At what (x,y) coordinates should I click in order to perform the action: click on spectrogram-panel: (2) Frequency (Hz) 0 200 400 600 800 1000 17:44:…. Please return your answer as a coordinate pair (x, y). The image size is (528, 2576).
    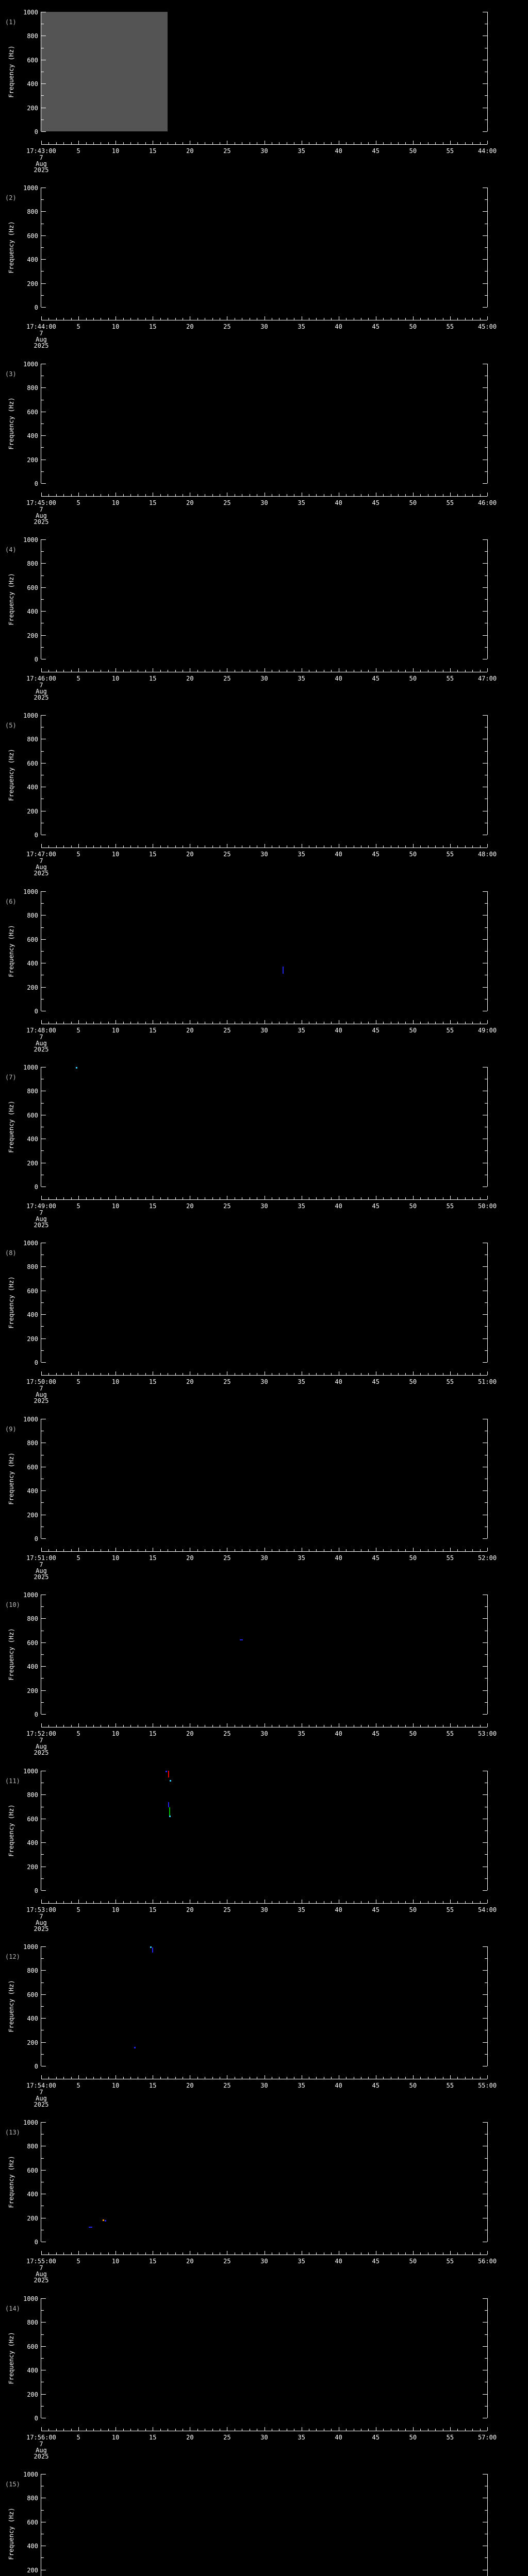
    Looking at the image, I should click on (264, 264).